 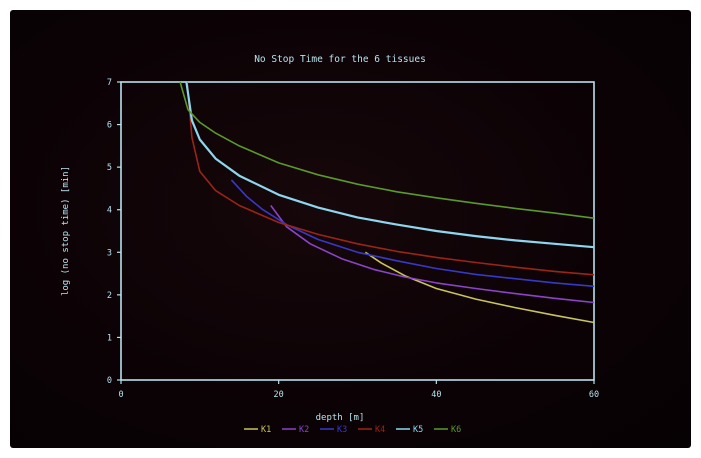 I want to click on legend-label-k3: K3, so click(x=342, y=430).